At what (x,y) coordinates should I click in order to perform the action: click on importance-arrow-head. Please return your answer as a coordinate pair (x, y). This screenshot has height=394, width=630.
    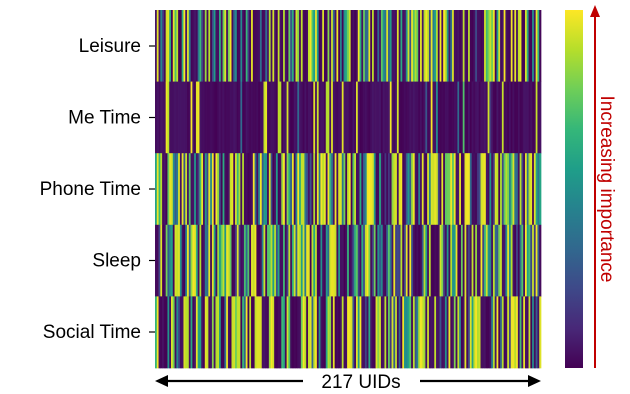
    Looking at the image, I should click on (595, 11).